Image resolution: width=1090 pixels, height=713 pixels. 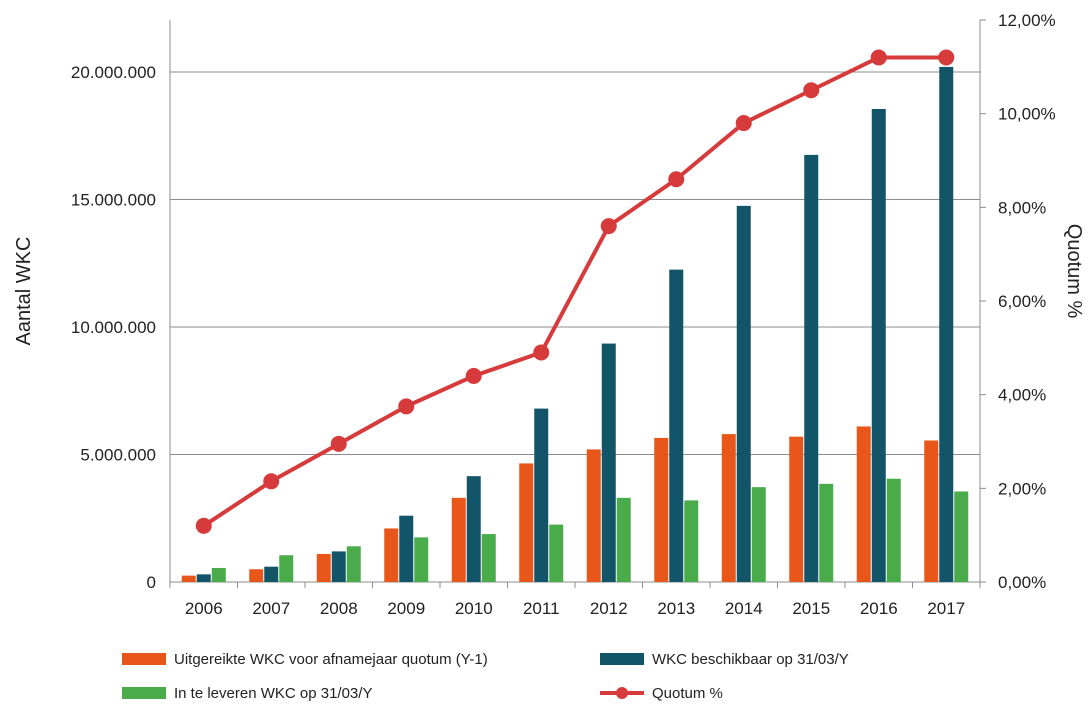 What do you see at coordinates (151, 582) in the screenshot?
I see `y-left-tick-label: 0` at bounding box center [151, 582].